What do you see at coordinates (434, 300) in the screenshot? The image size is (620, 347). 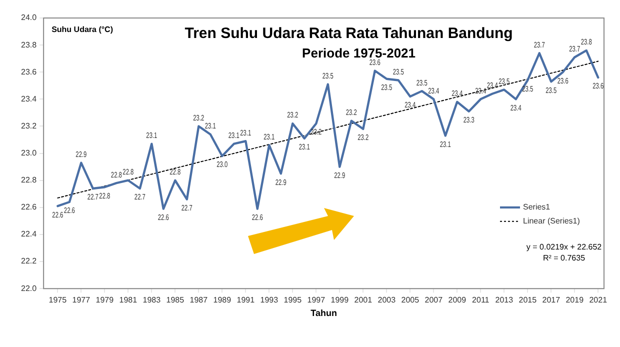 I see `x-tick-label: 2007` at bounding box center [434, 300].